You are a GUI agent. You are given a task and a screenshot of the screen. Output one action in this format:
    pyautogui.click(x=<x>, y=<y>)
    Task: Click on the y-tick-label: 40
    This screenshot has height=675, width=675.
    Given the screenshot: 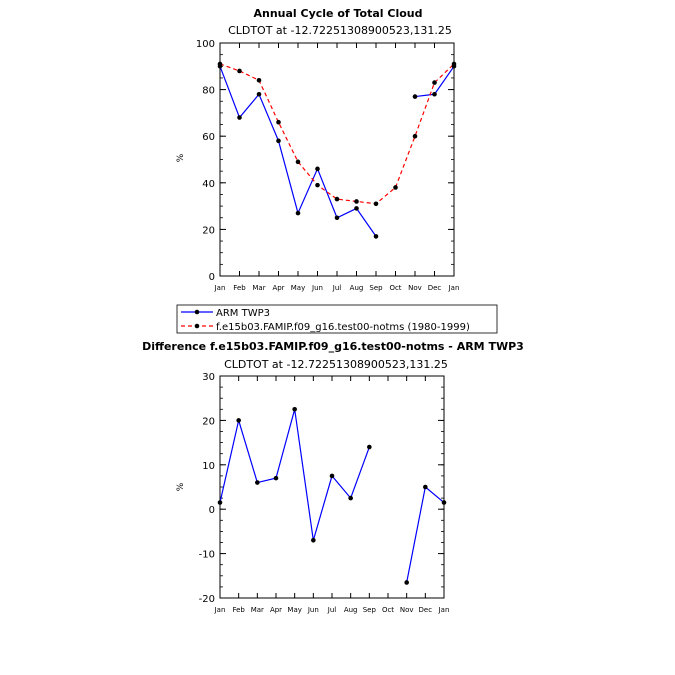 What is the action you would take?
    pyautogui.click(x=208, y=184)
    